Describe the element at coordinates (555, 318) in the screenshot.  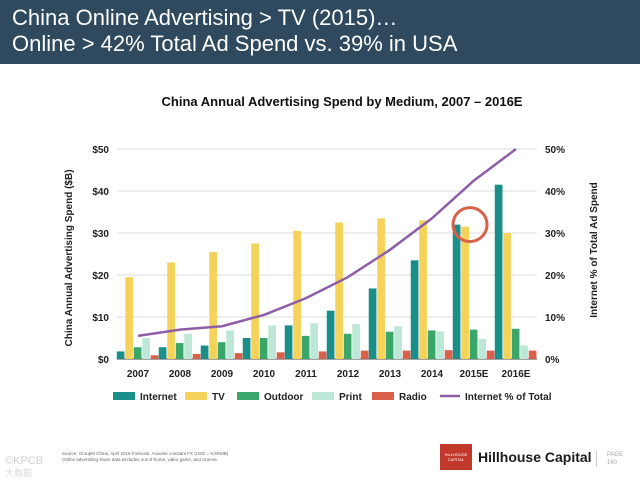
I see `y2-tick-label: 10%` at that location.